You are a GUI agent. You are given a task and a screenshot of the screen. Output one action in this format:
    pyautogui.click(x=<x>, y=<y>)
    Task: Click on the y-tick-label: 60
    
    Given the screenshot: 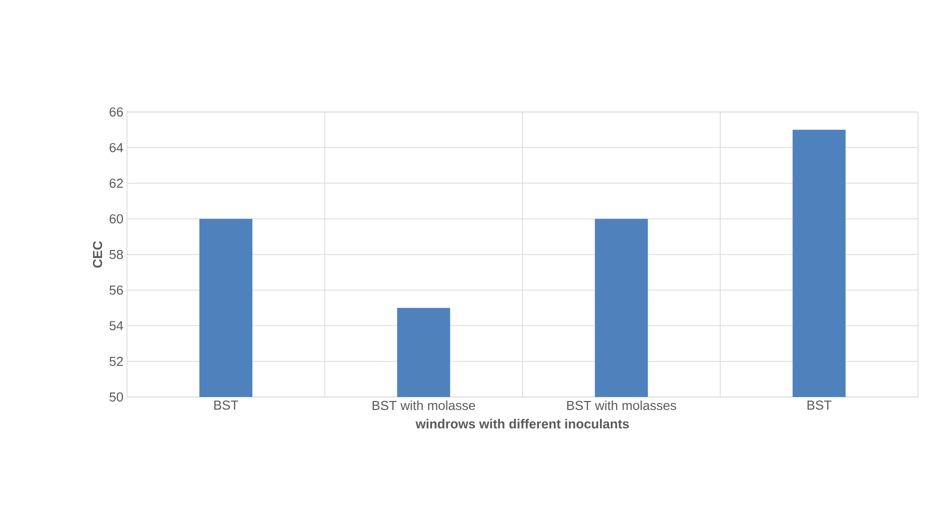 What is the action you would take?
    pyautogui.click(x=116, y=219)
    